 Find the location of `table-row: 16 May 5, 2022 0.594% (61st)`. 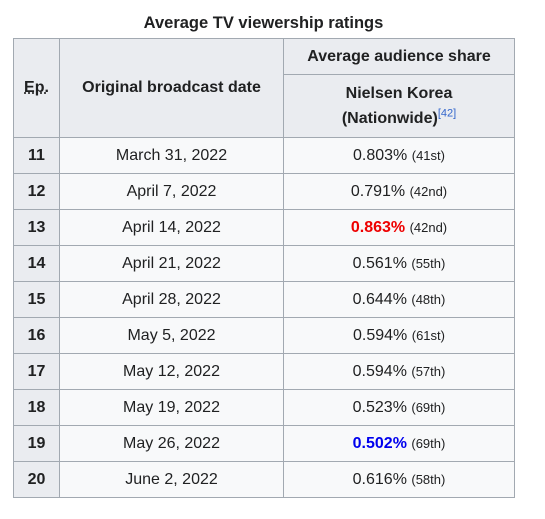

table-row: 16 May 5, 2022 0.594% (61st) is located at coordinates (264, 335).